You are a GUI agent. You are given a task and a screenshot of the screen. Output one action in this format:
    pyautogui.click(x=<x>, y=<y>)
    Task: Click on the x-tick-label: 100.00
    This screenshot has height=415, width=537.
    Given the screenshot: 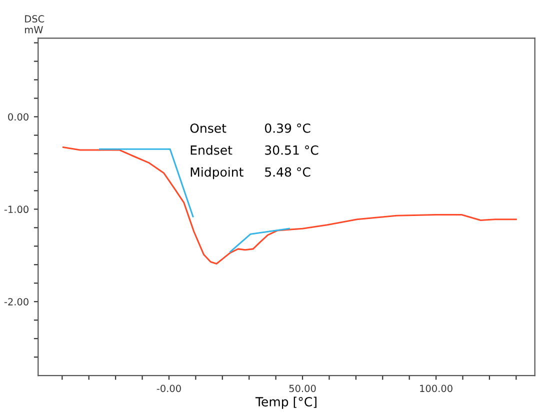 What is the action you would take?
    pyautogui.click(x=436, y=388)
    